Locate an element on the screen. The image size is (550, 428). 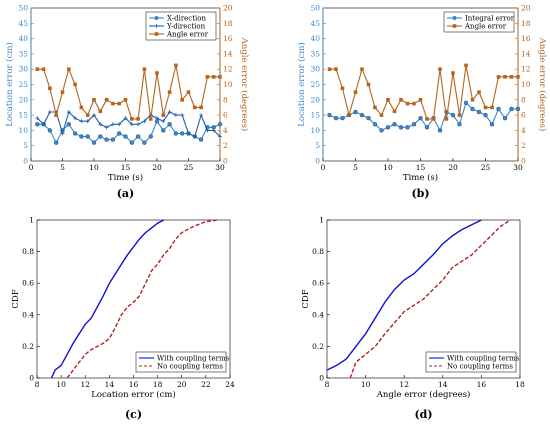
y-right-tick-label: 10 is located at coordinates (228, 84).